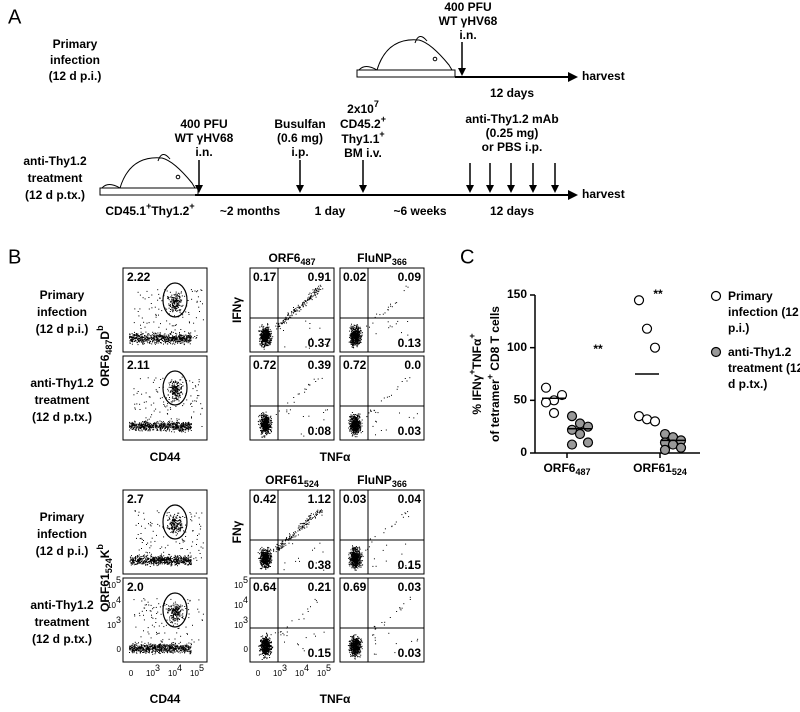 Image resolution: width=800 pixels, height=712 pixels. Describe the element at coordinates (62, 312) in the screenshot. I see `row-label: infection` at that location.